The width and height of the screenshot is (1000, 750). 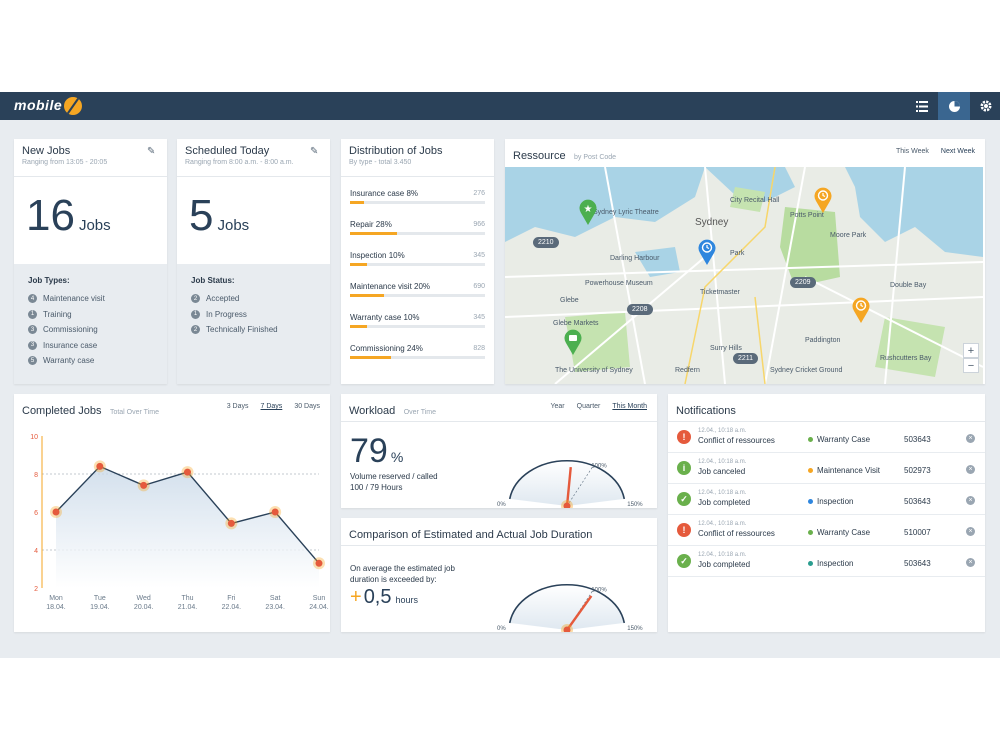 I want to click on comparison-value: +0,5 hours, so click(x=384, y=597).